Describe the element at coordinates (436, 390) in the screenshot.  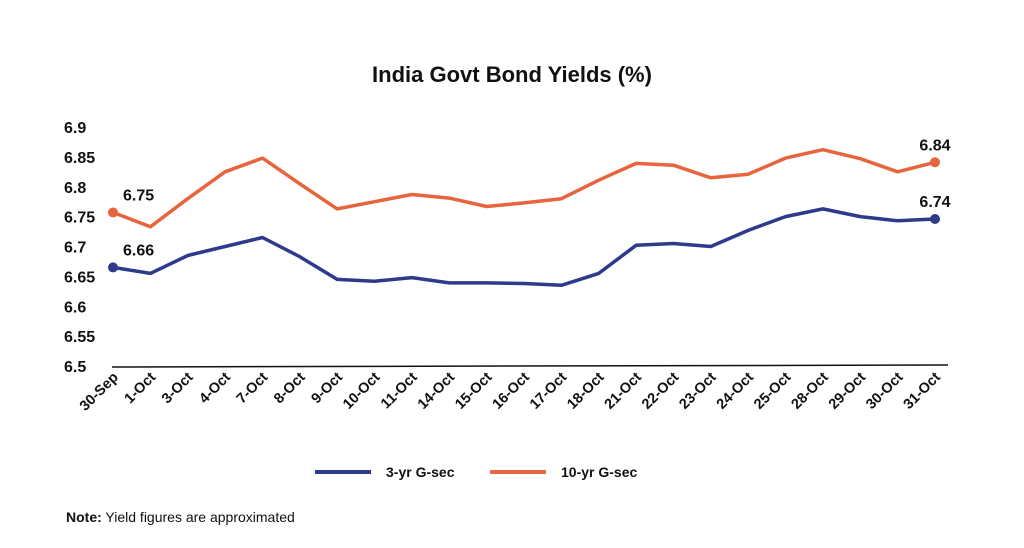
I see `x-tick-label: 14-Oct` at that location.